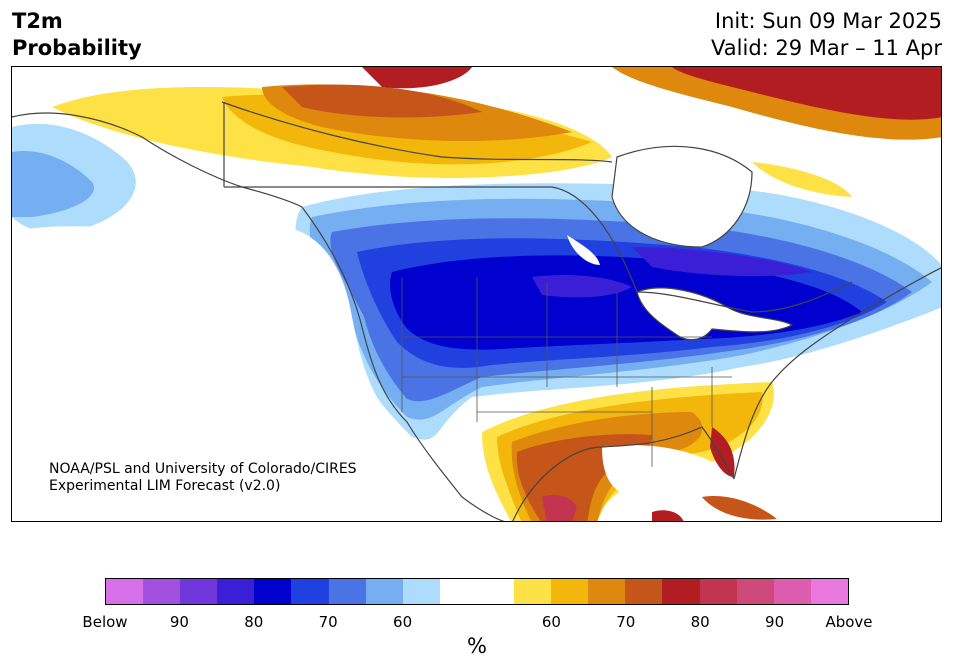  What do you see at coordinates (826, 48) in the screenshot?
I see `valid-period: Valid: 29 Mar – 11 Apr` at bounding box center [826, 48].